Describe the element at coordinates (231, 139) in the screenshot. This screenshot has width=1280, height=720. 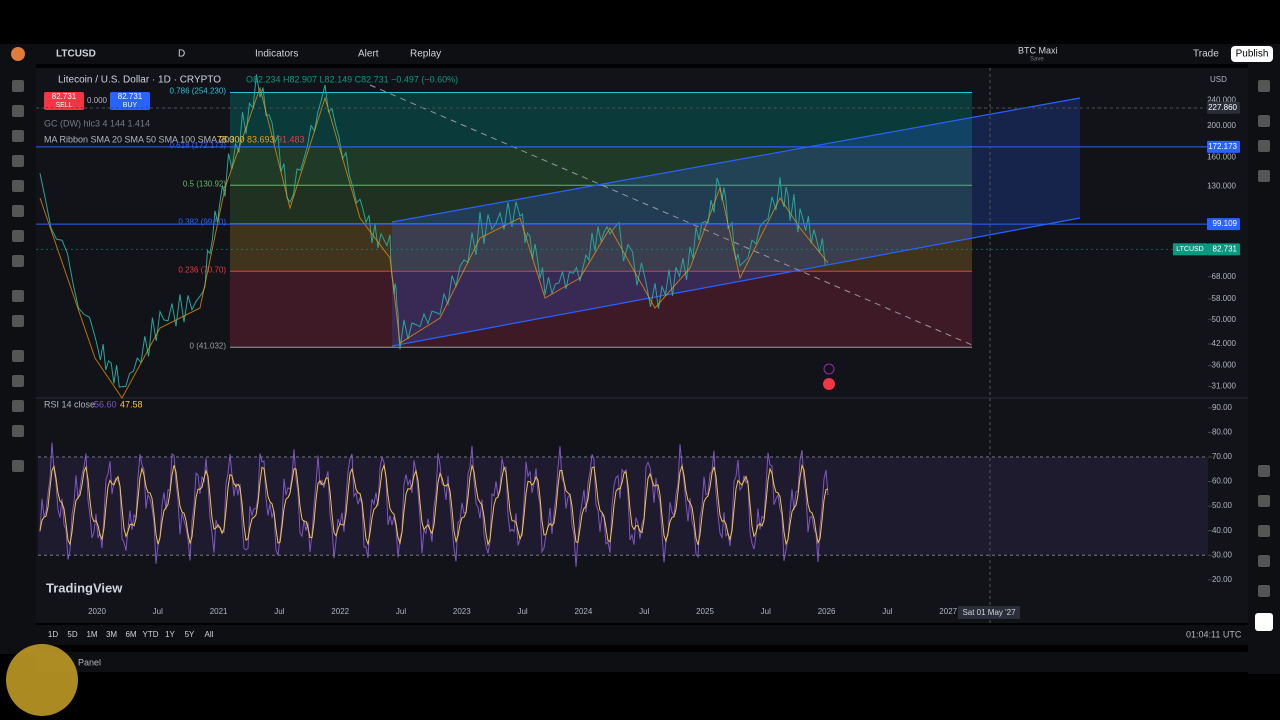
I see `ma-value: 78.300` at that location.